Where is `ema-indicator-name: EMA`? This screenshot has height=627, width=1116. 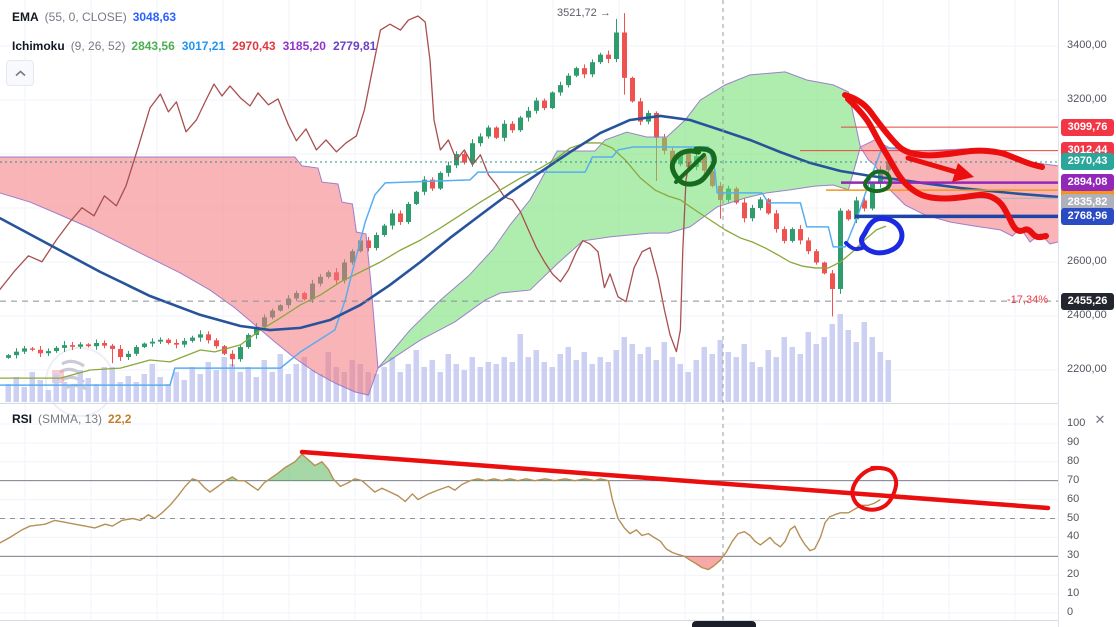 ema-indicator-name: EMA is located at coordinates (25, 17).